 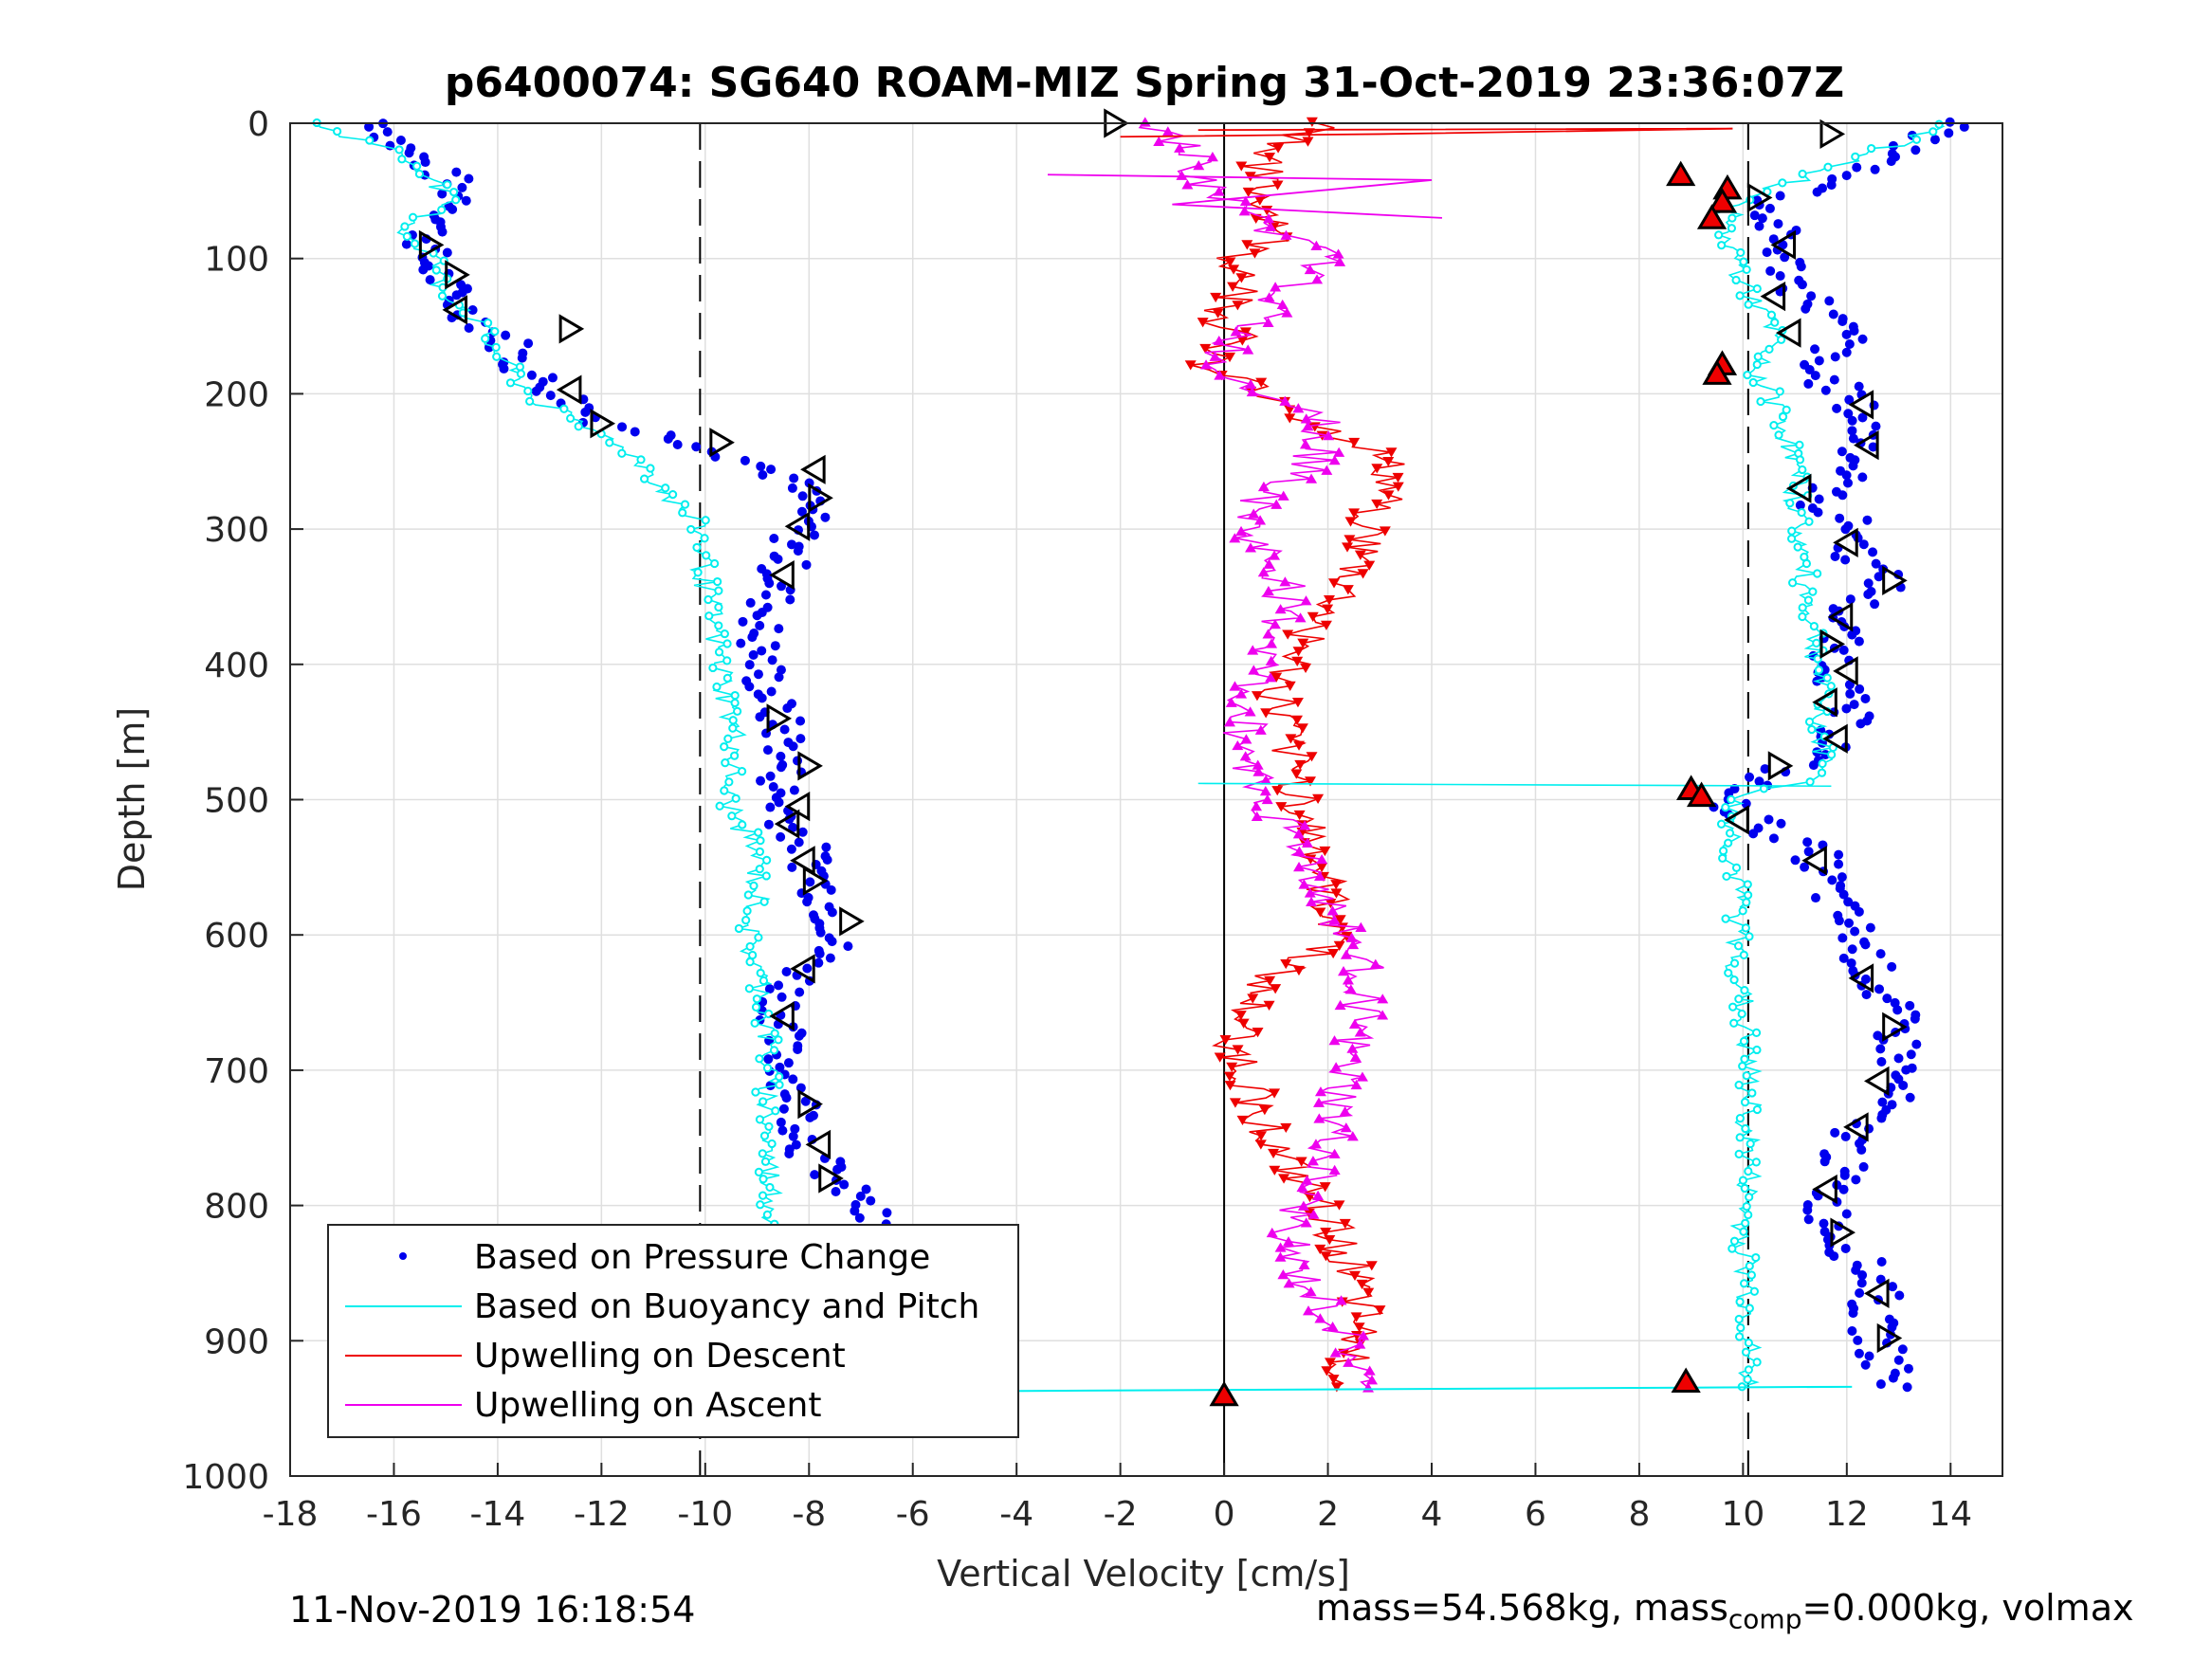 I want to click on y-tick-label: 600, so click(x=236, y=936).